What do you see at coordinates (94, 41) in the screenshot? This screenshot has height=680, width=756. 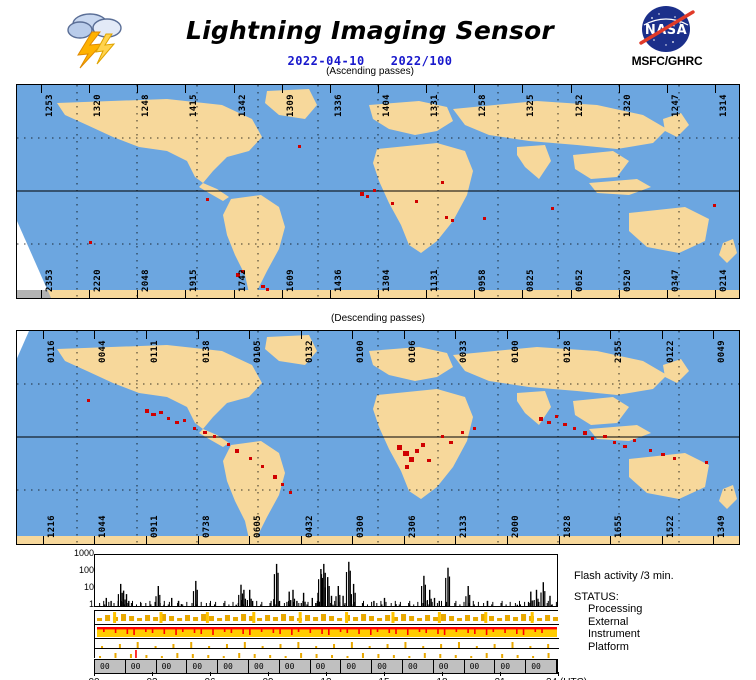 I see `thunderstorm-icon` at bounding box center [94, 41].